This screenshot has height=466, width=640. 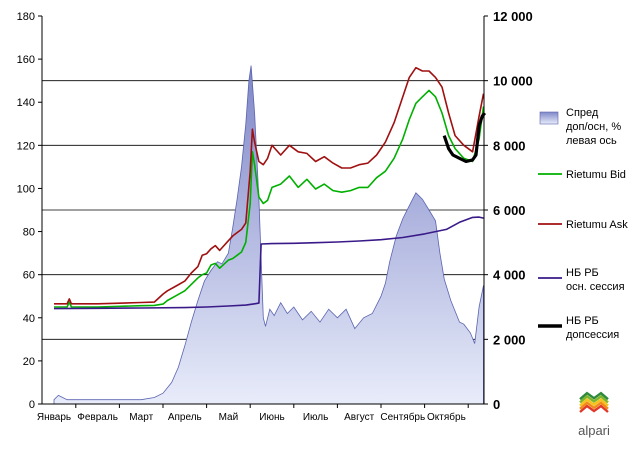 I want to click on left-tick-label: 60, so click(x=29, y=276).